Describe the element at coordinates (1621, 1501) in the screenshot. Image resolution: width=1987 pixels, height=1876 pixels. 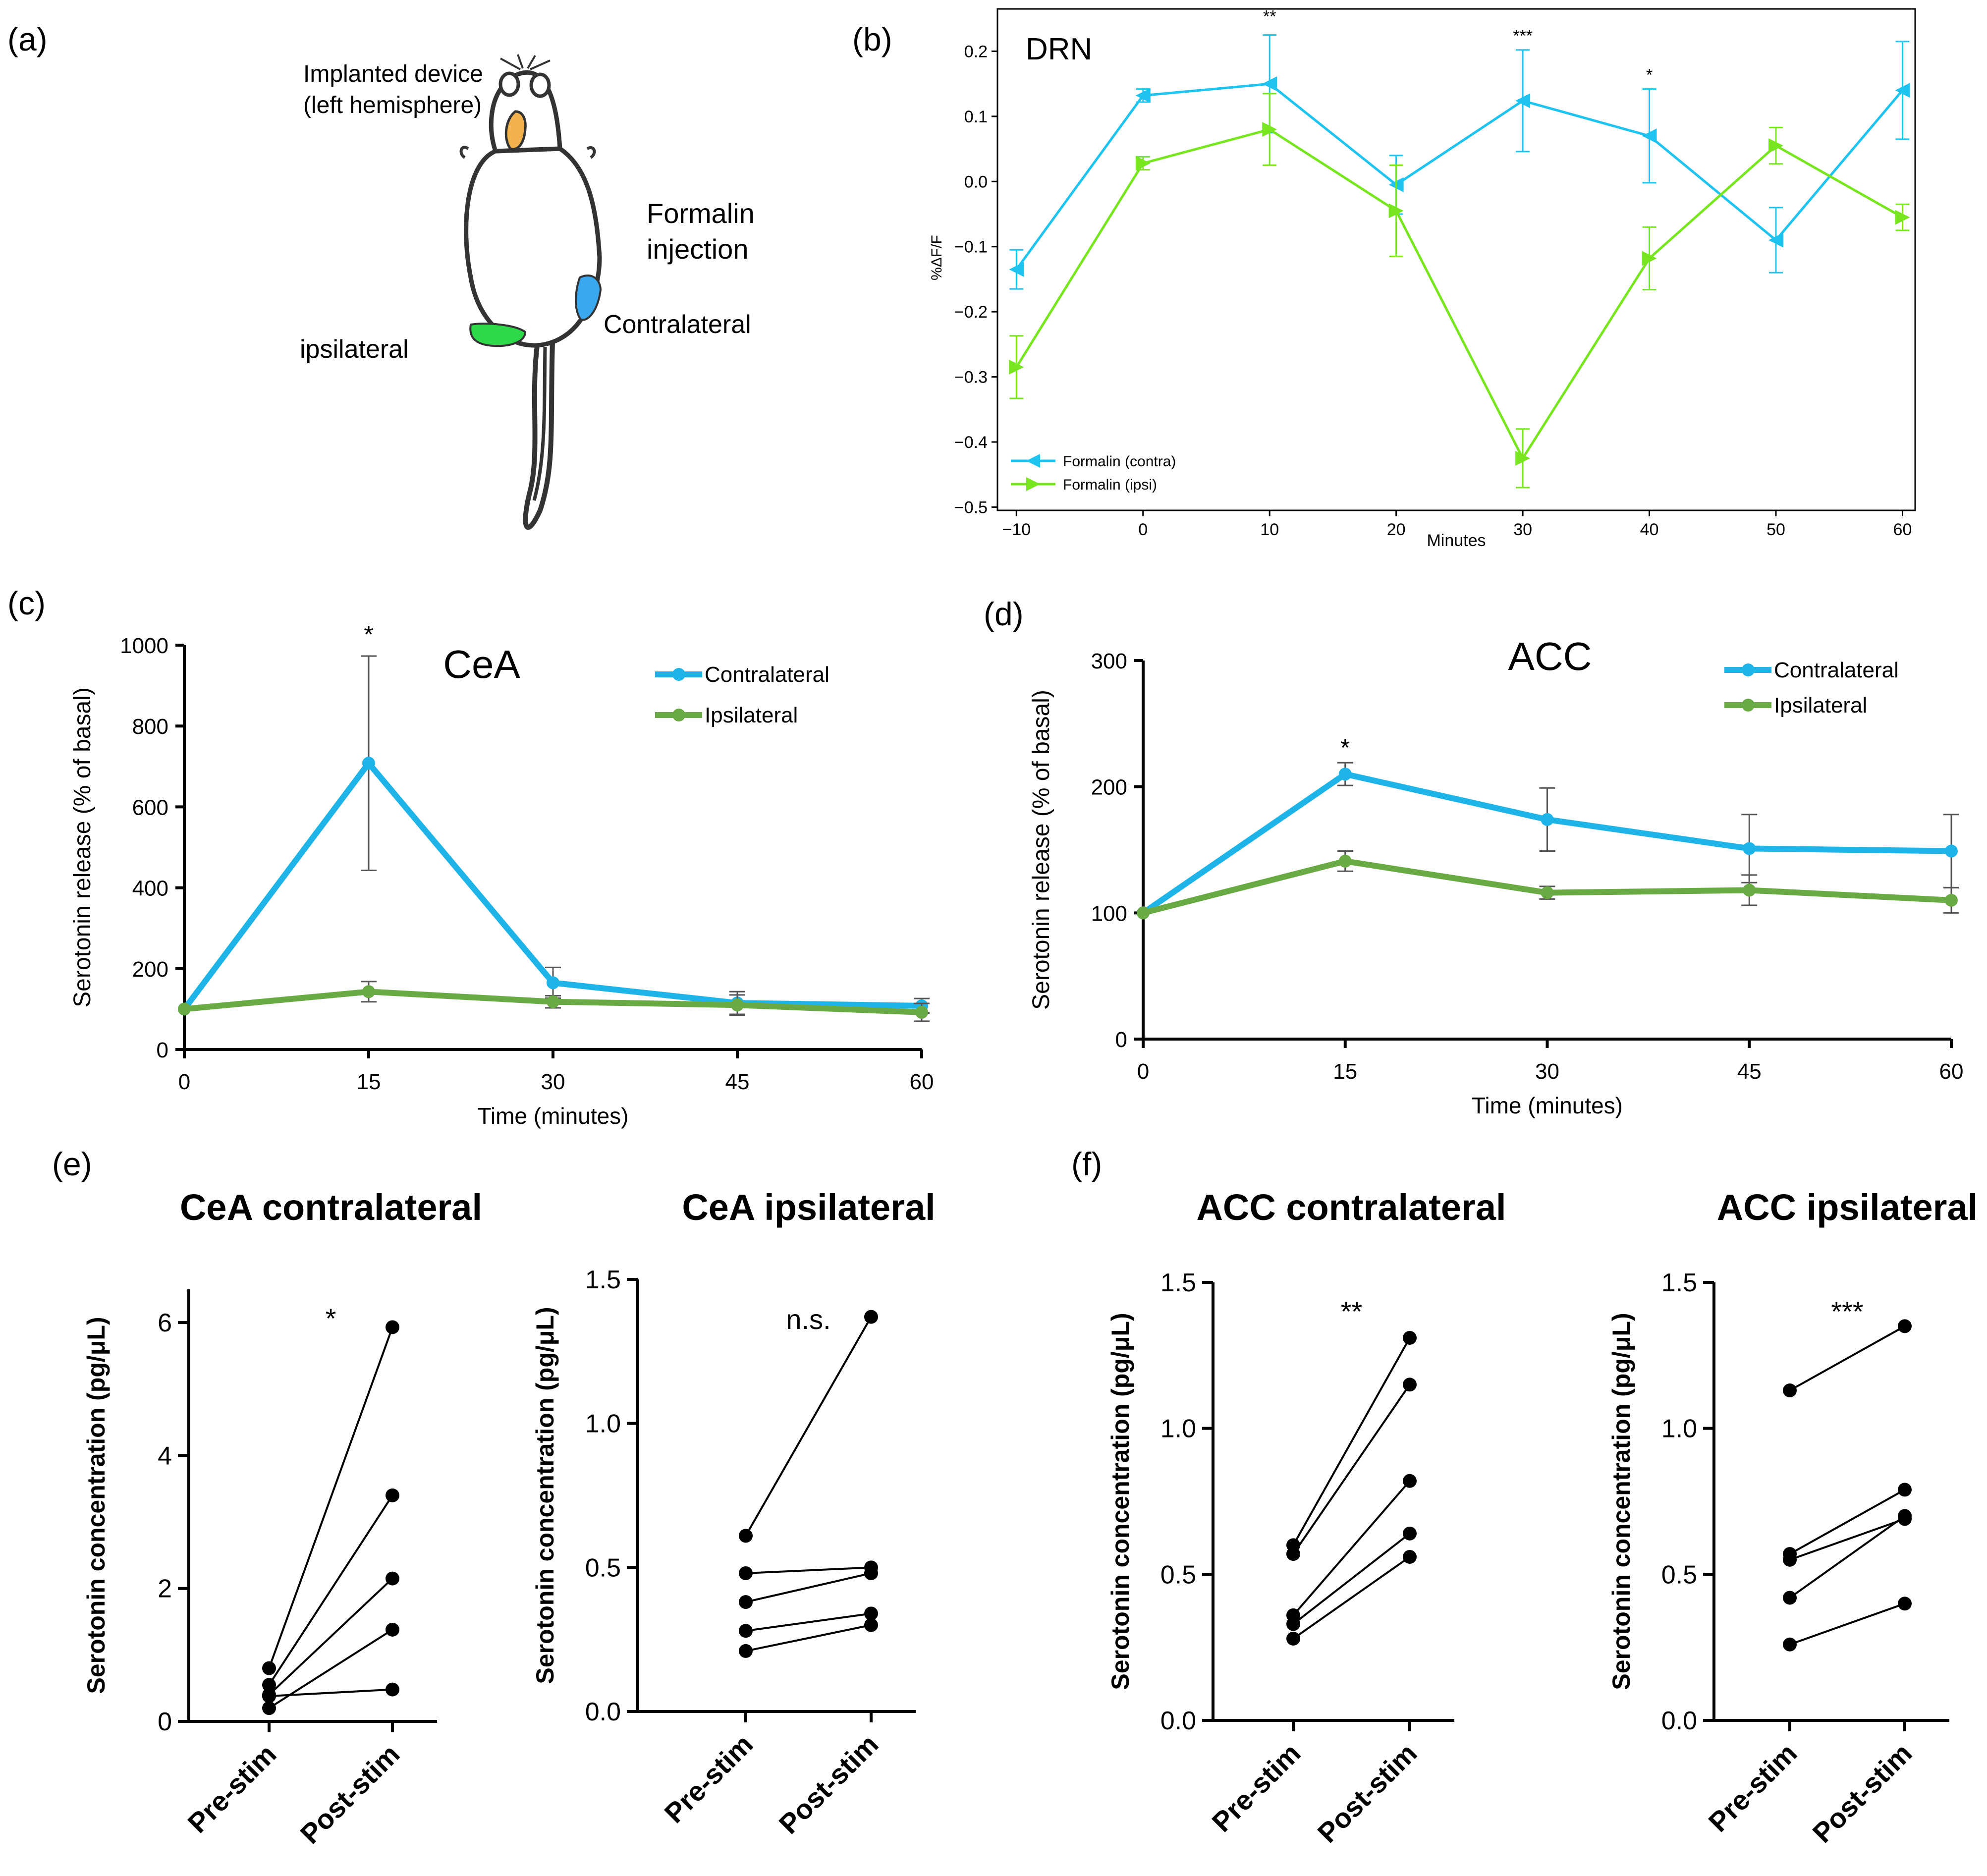
I see `acc-ipsi-y-axis-label: Serotonin concentration (pg/μL)` at that location.